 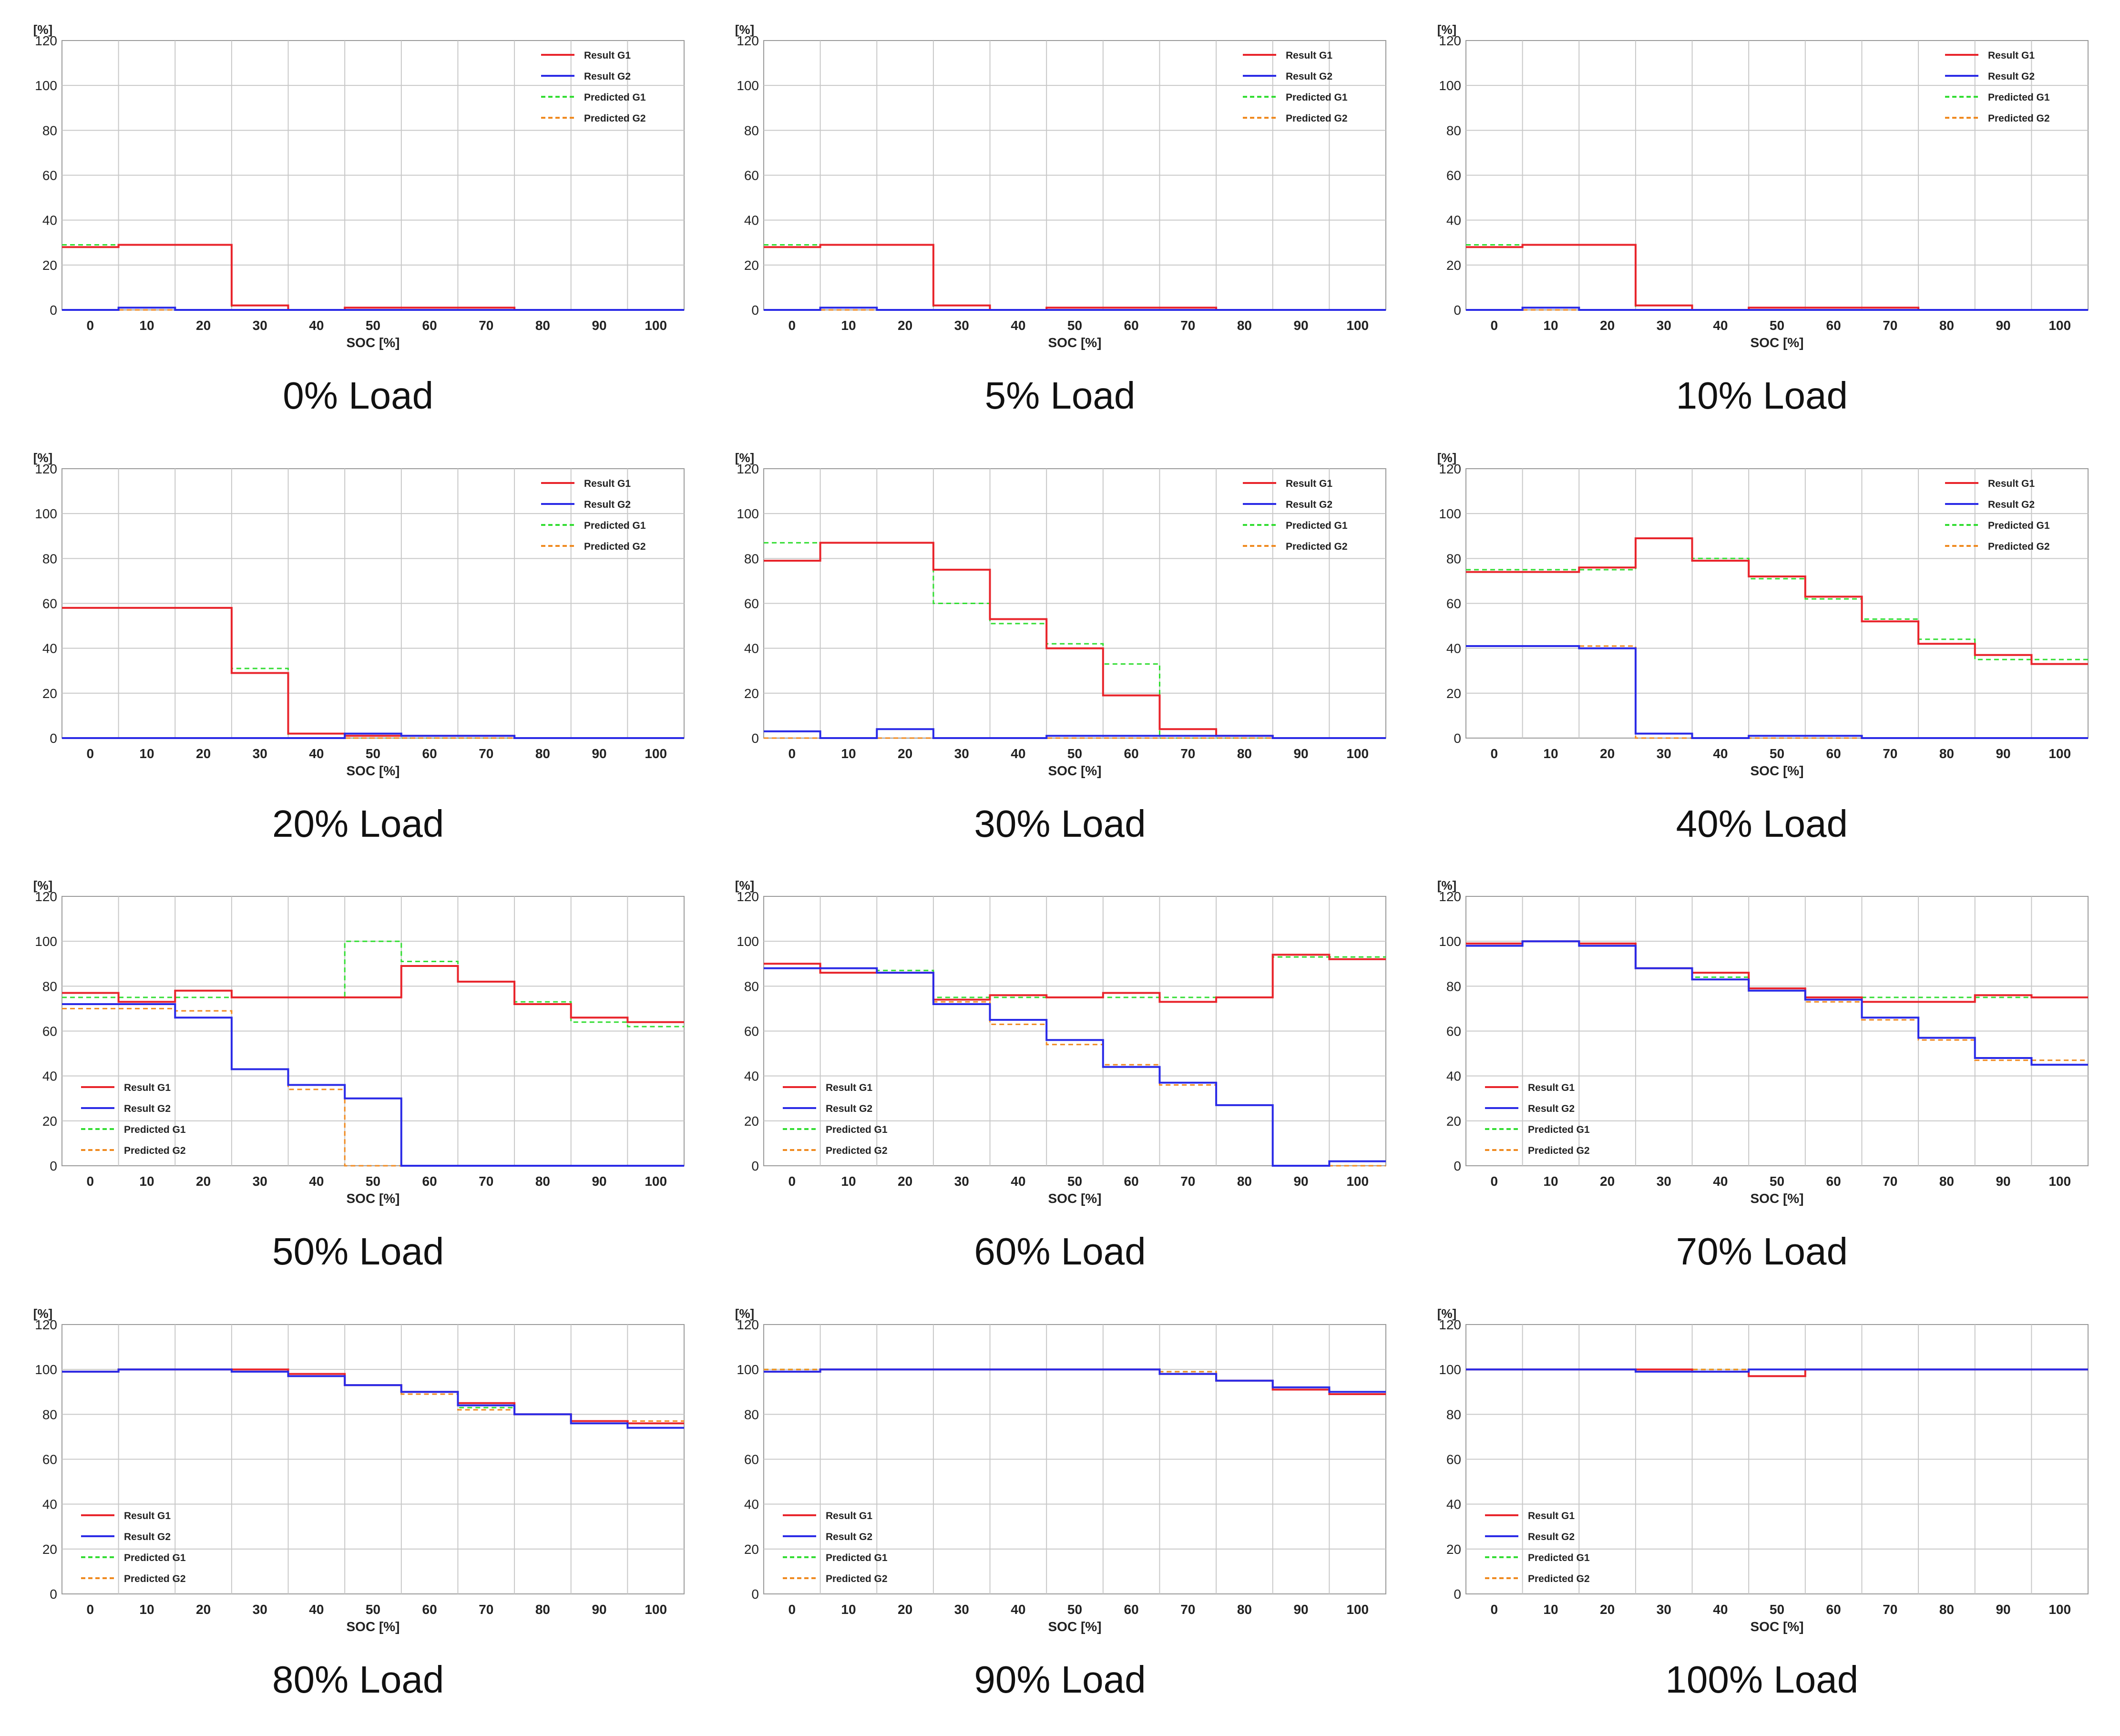 What do you see at coordinates (1607, 1609) in the screenshot?
I see `x-tick-label: 20` at bounding box center [1607, 1609].